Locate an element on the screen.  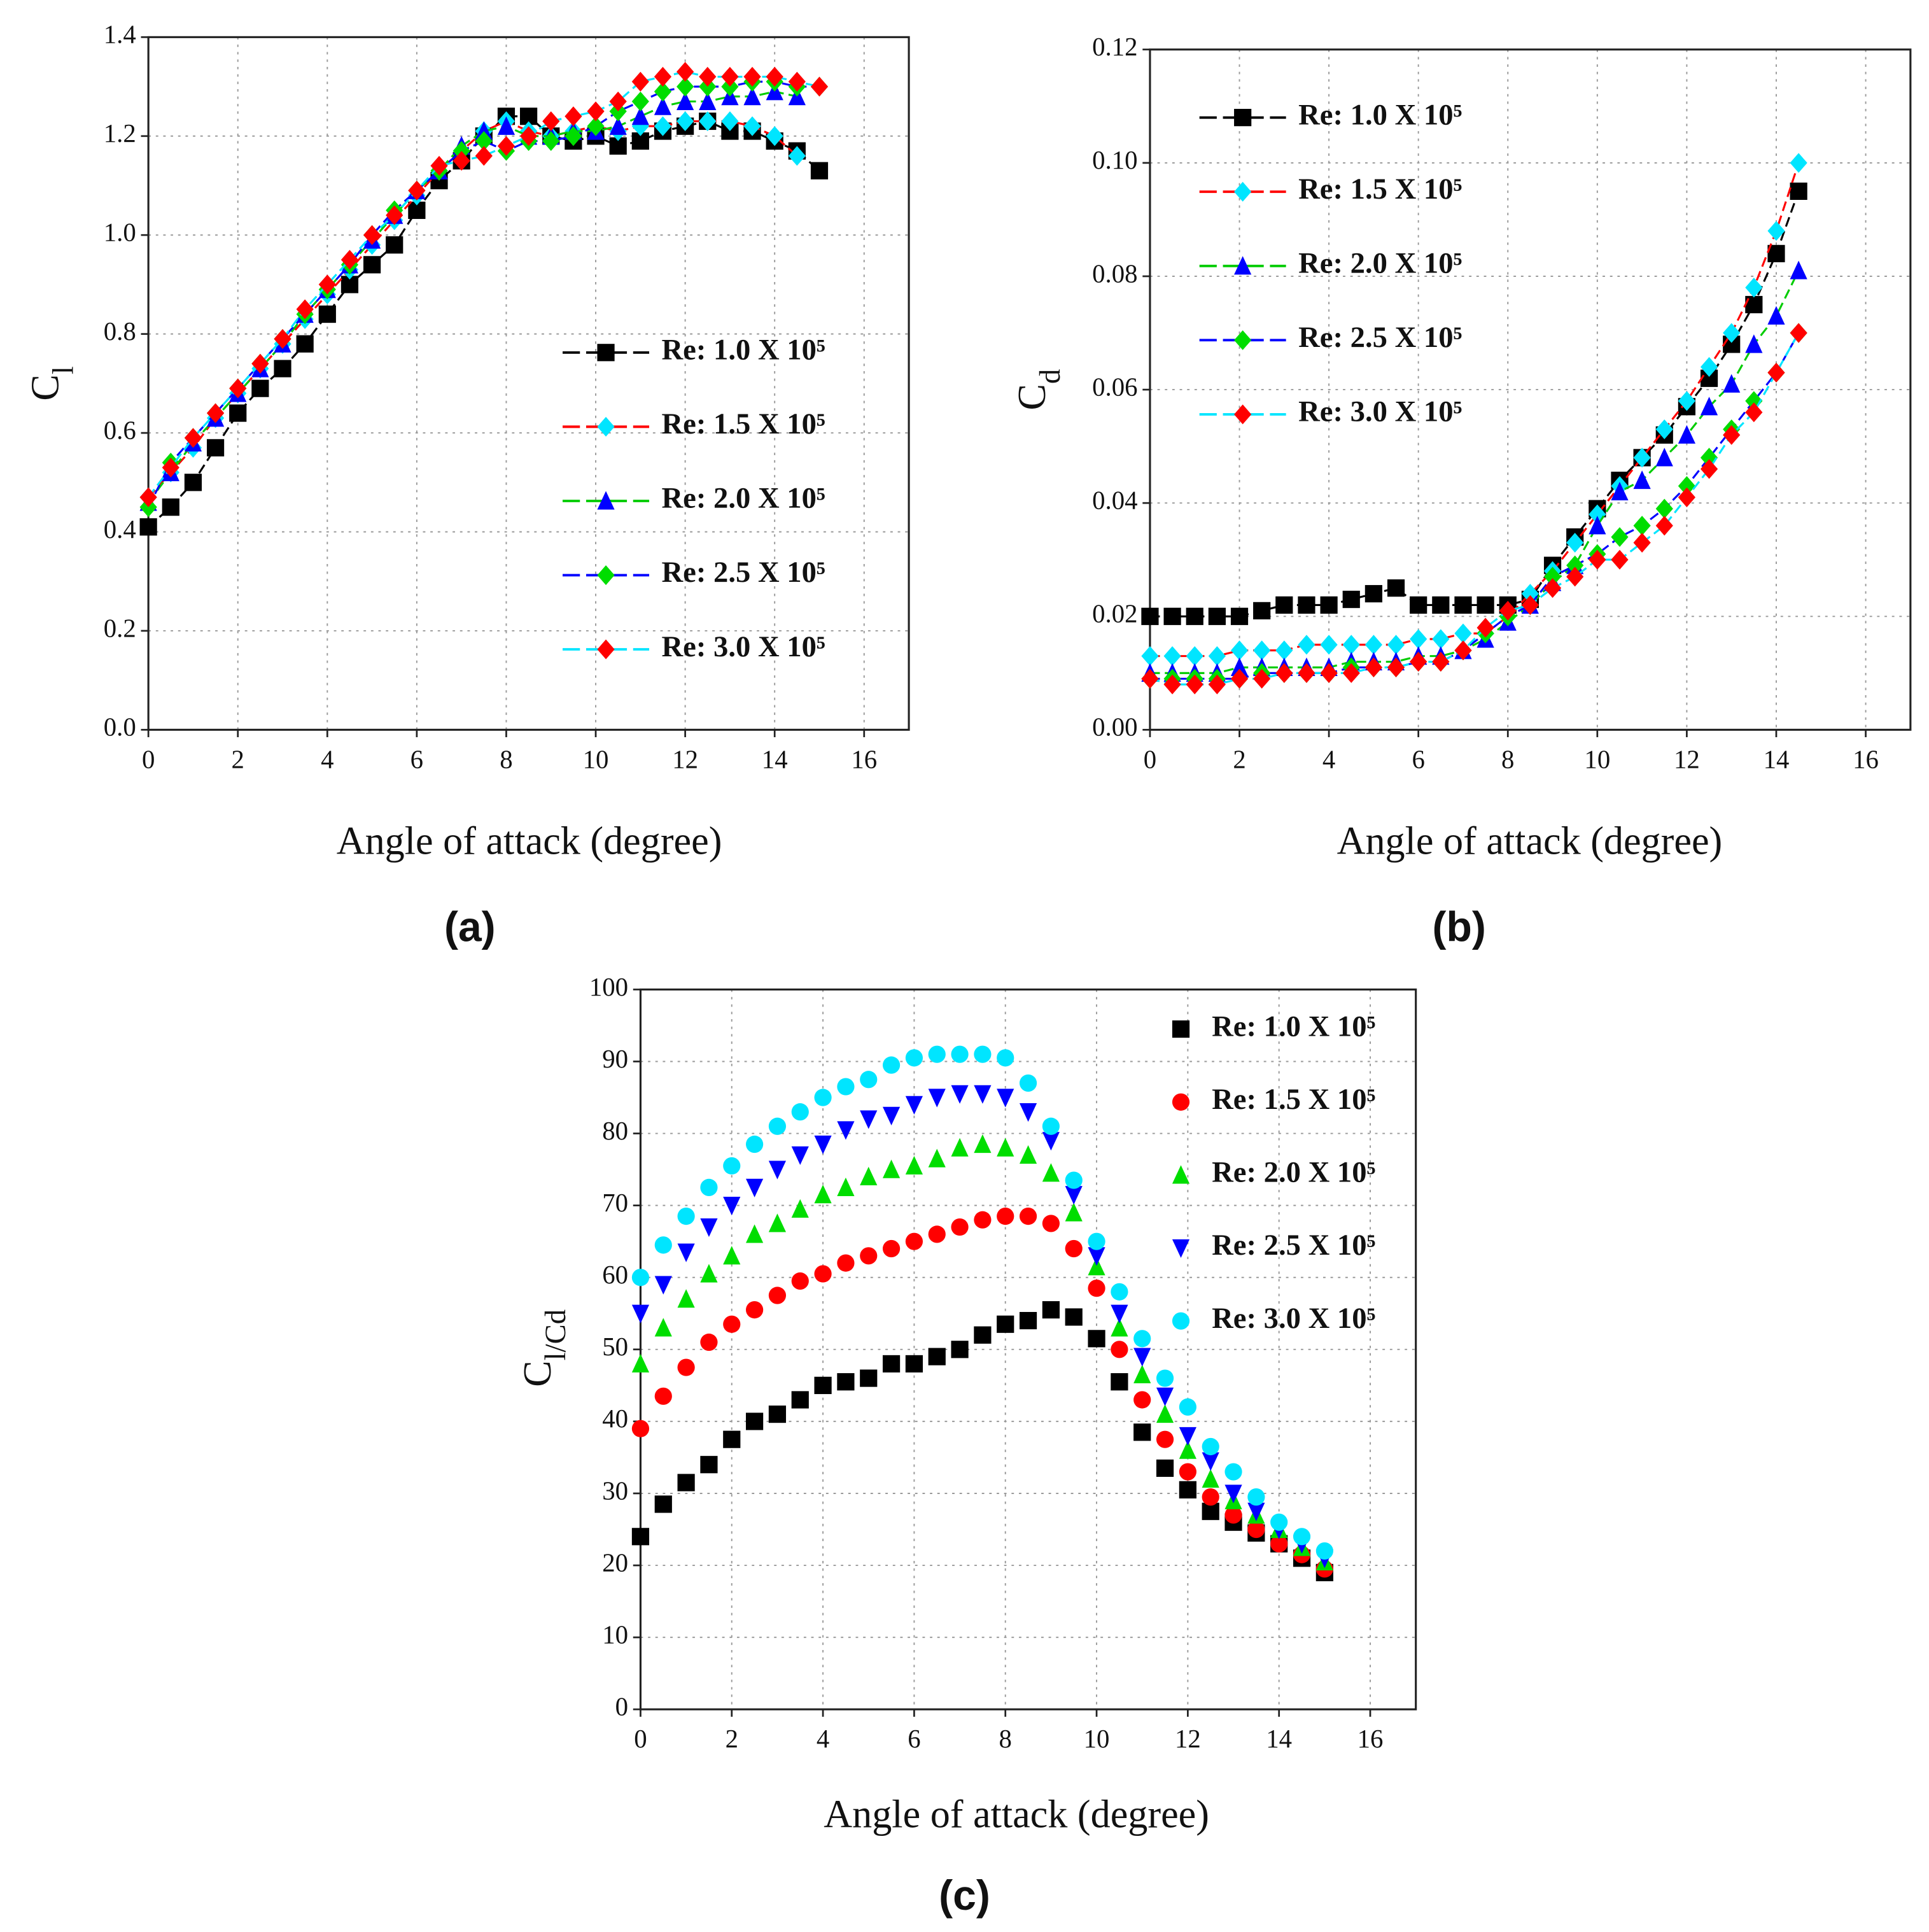
plot-frame is located at coordinates (528, 383).